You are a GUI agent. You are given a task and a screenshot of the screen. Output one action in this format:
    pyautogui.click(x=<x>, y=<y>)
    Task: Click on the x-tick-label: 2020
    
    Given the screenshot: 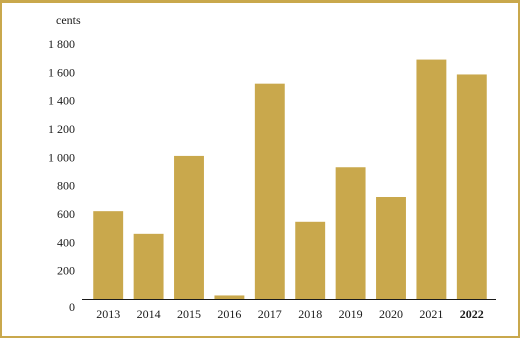 What is the action you would take?
    pyautogui.click(x=391, y=314)
    